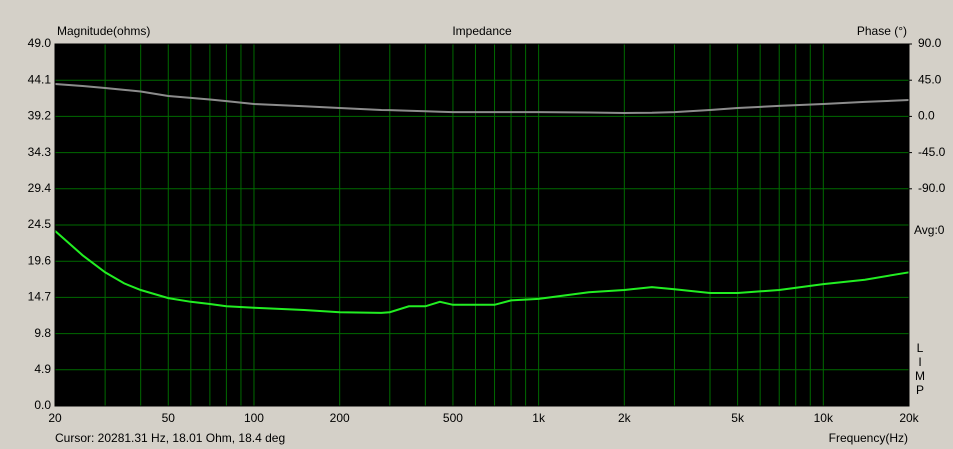 The width and height of the screenshot is (953, 449). I want to click on chart-title: Impedance, so click(482, 31).